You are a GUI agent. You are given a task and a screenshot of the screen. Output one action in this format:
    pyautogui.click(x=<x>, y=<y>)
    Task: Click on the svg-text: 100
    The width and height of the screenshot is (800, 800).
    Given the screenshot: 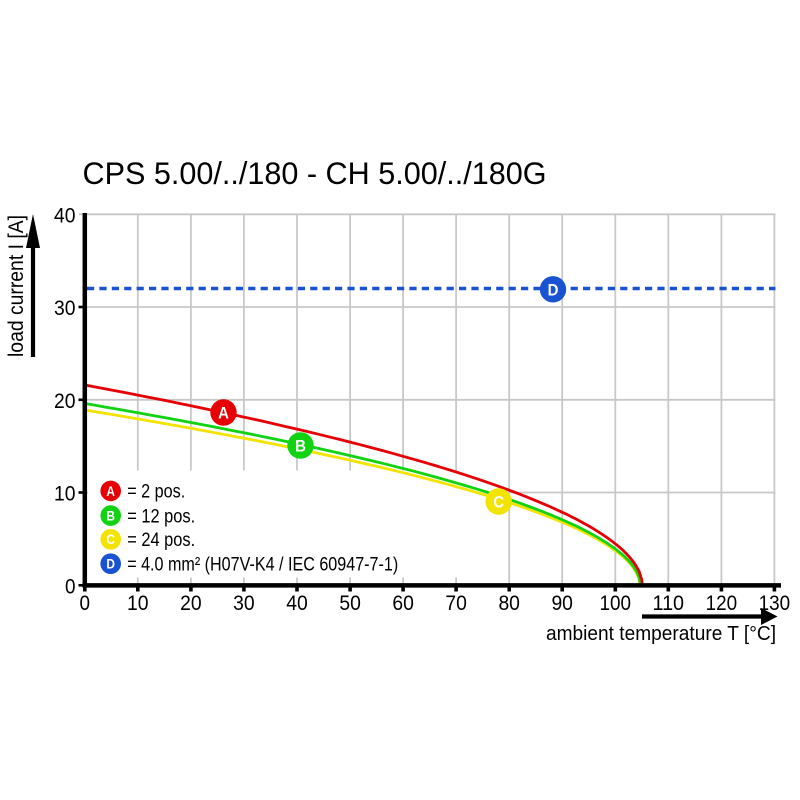 What is the action you would take?
    pyautogui.click(x=616, y=603)
    